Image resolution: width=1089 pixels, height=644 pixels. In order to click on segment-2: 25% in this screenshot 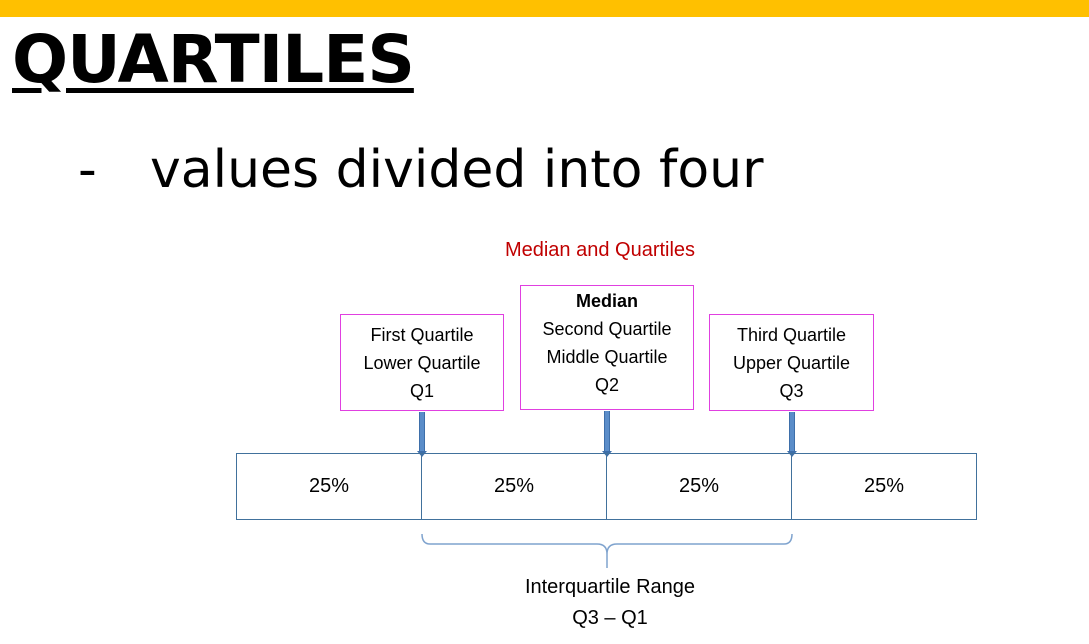, I will do `click(514, 486)`.